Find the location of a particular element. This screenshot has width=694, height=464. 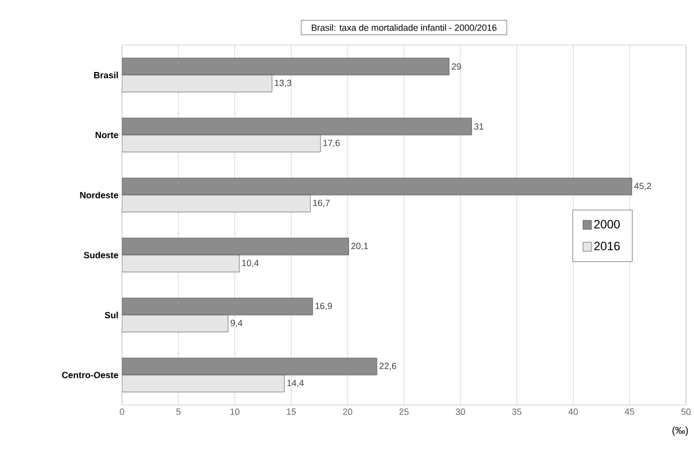

data-label: 16,7 is located at coordinates (321, 204).